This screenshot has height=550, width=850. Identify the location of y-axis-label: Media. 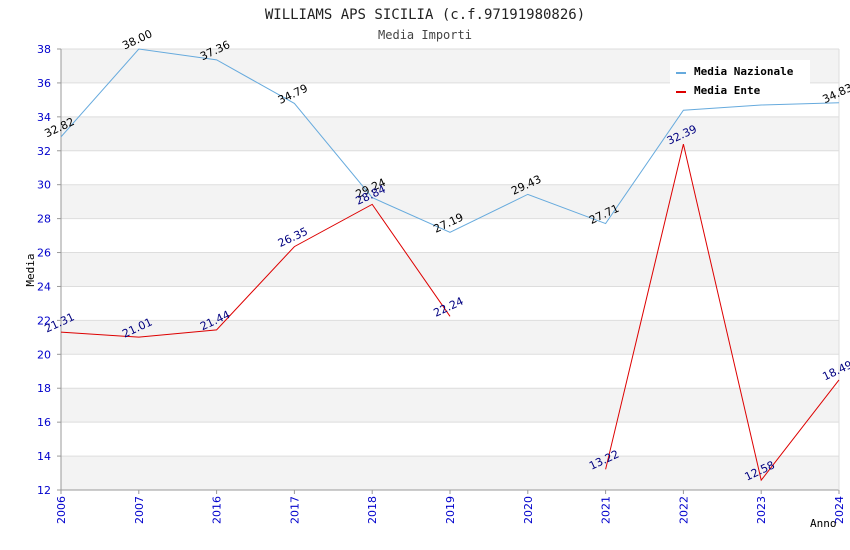
(30, 269).